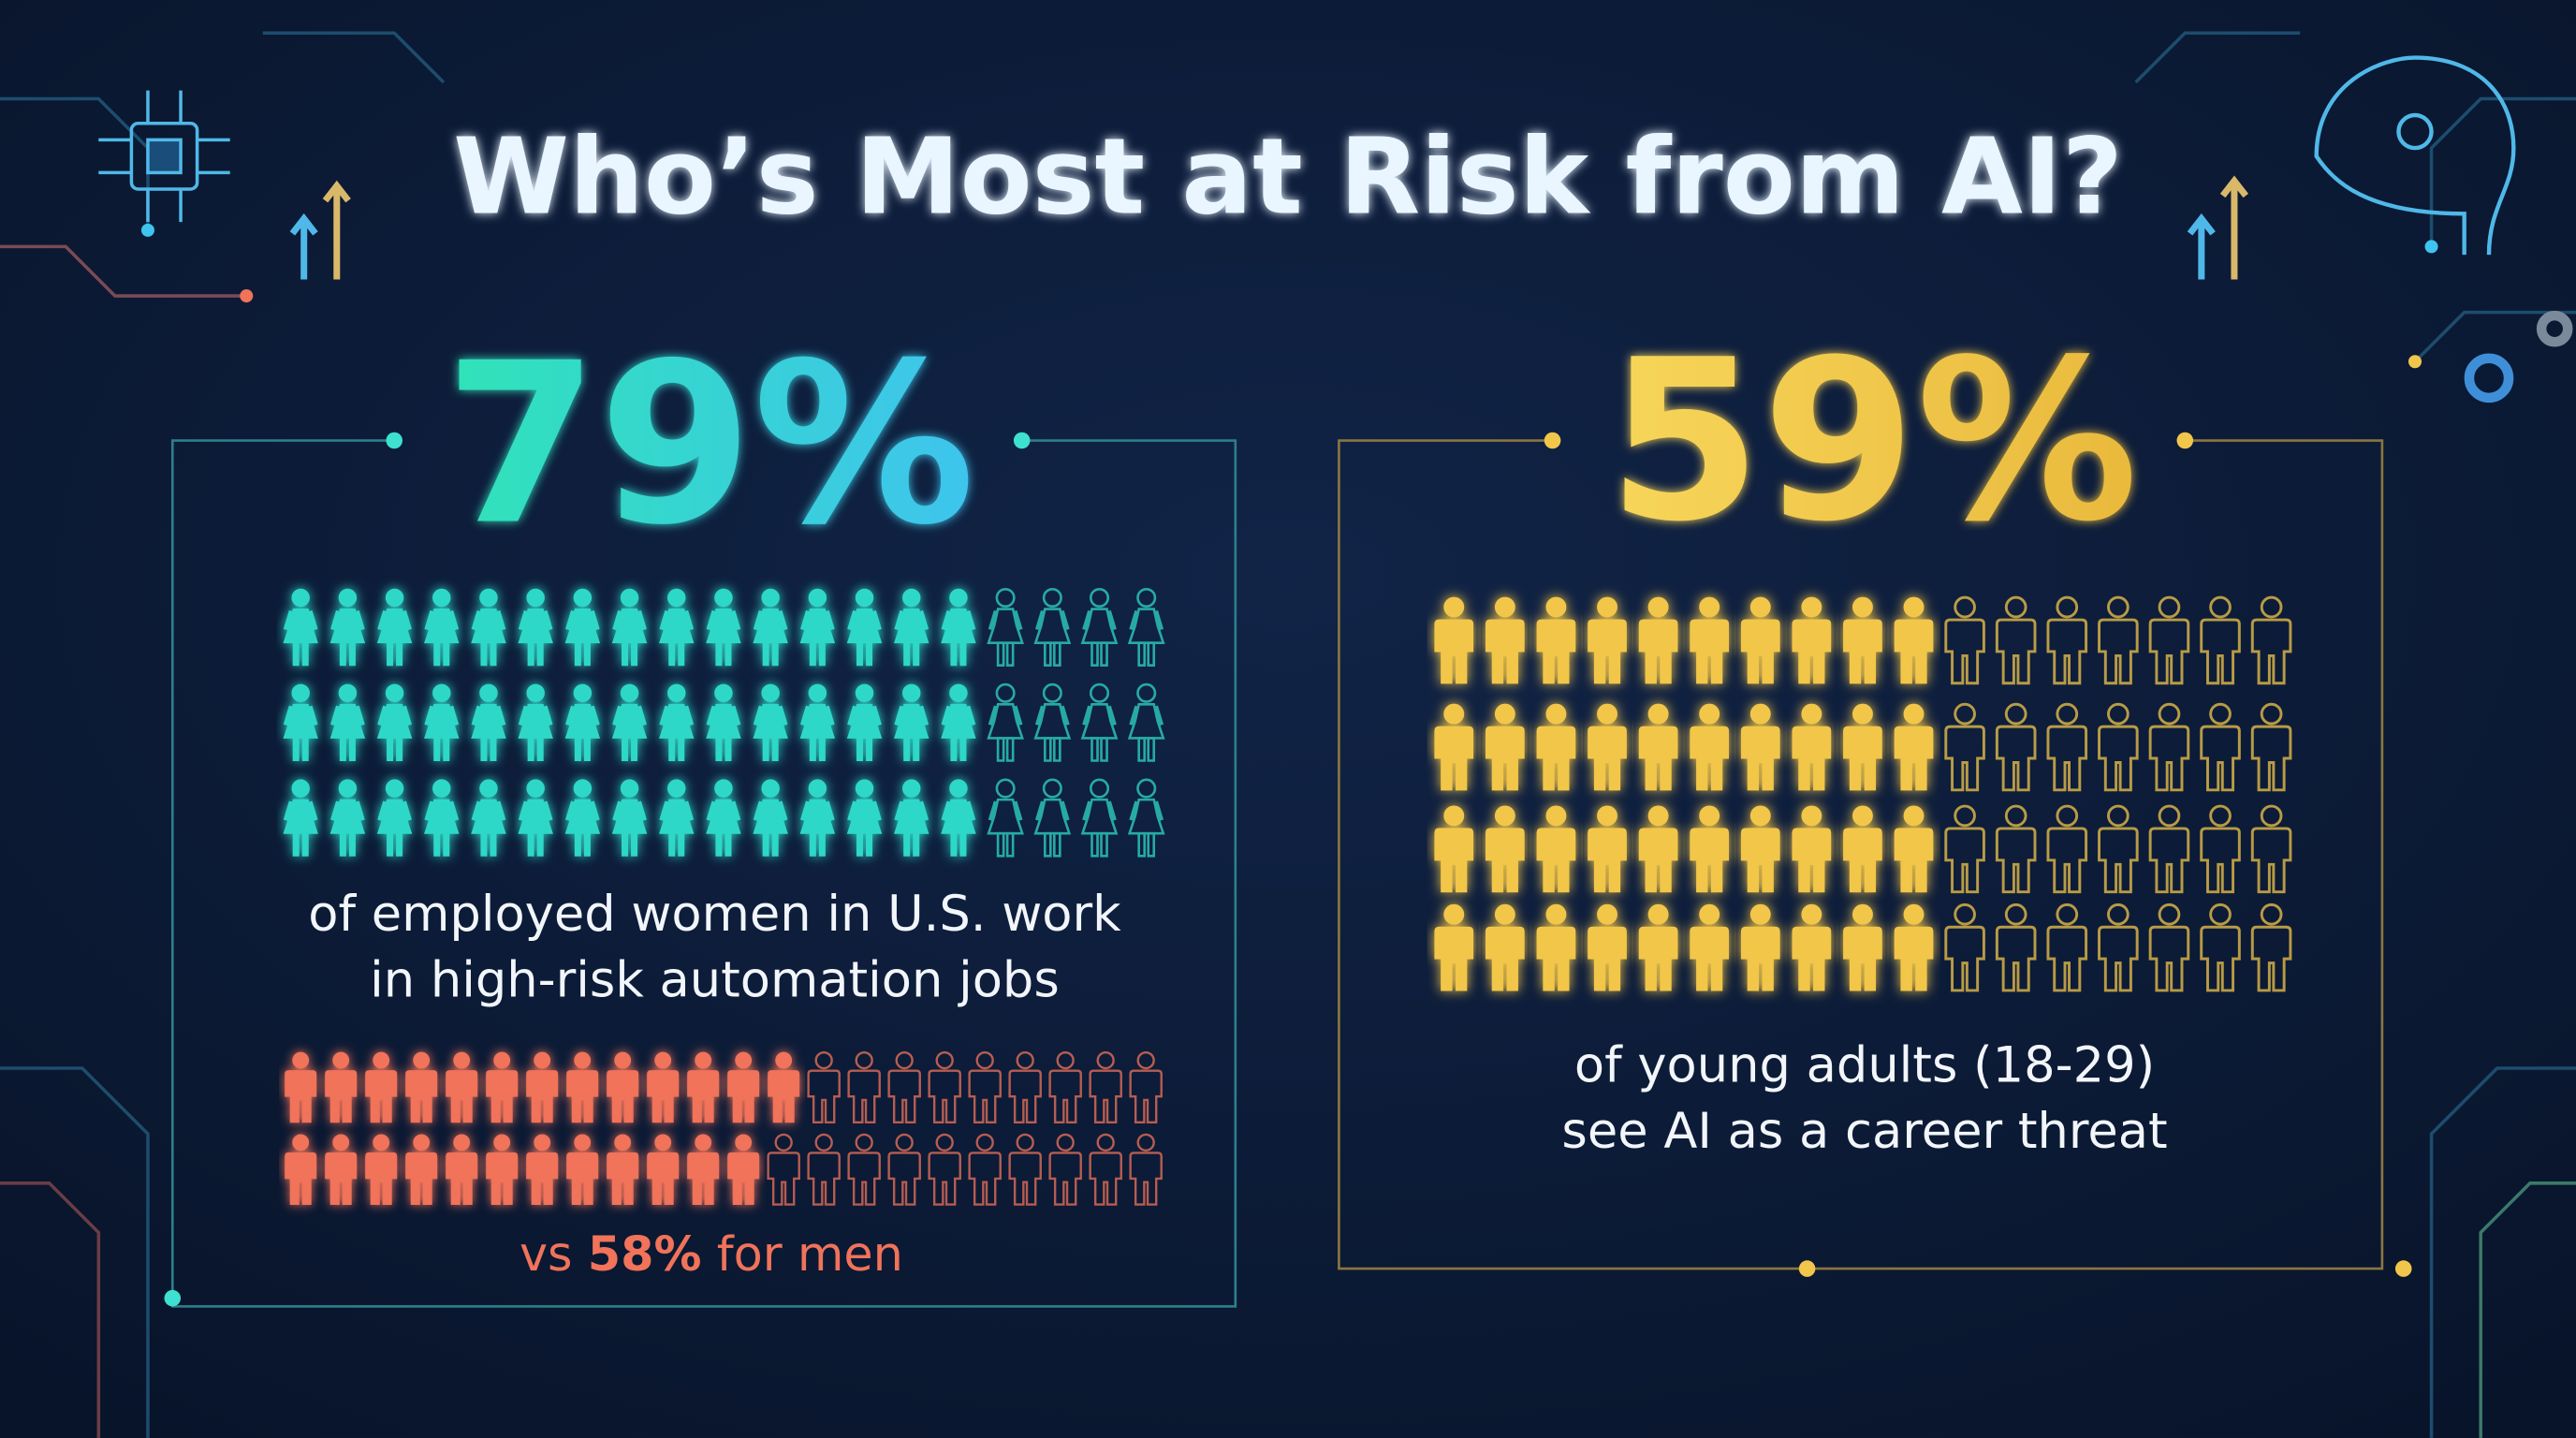  I want to click on dot, so click(2415, 362).